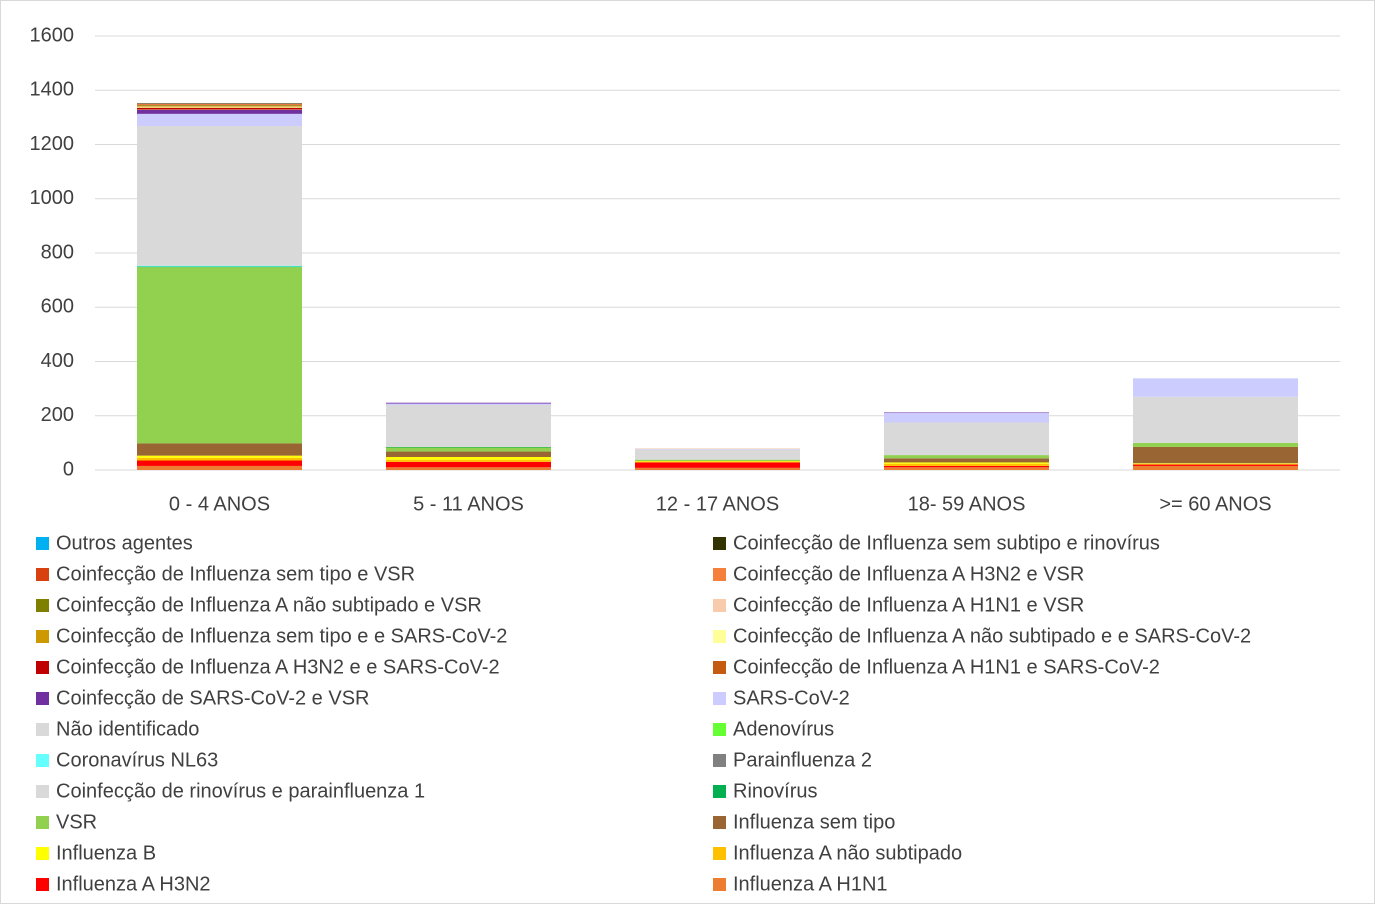  I want to click on legend-label: Adenovírus, so click(783, 729).